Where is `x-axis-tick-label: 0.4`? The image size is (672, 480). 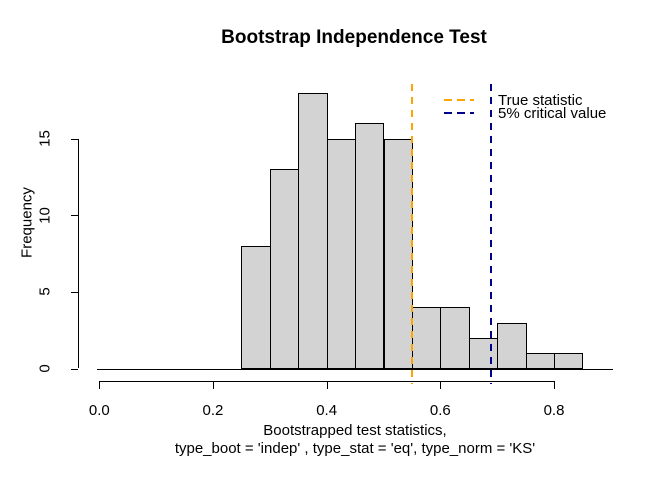 x-axis-tick-label: 0.4 is located at coordinates (327, 410).